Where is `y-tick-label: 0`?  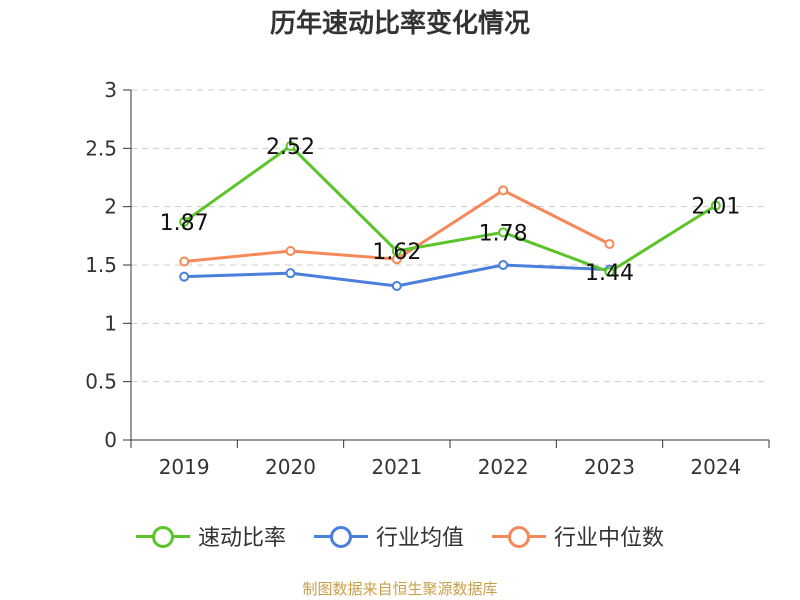
y-tick-label: 0 is located at coordinates (110, 440).